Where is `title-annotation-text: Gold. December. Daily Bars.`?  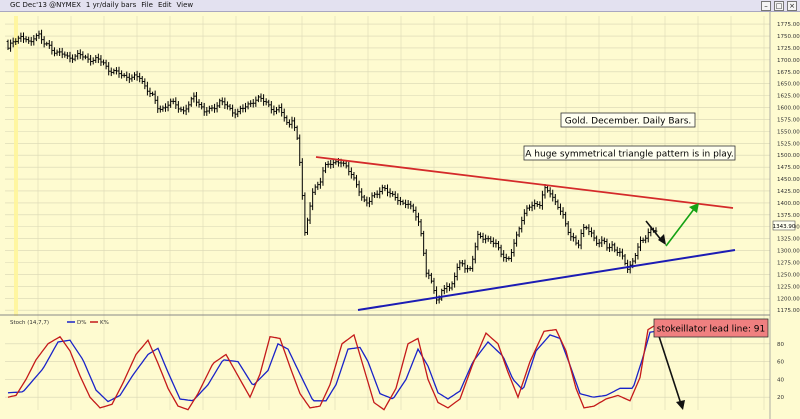 title-annotation-text: Gold. December. Daily Bars. is located at coordinates (628, 122).